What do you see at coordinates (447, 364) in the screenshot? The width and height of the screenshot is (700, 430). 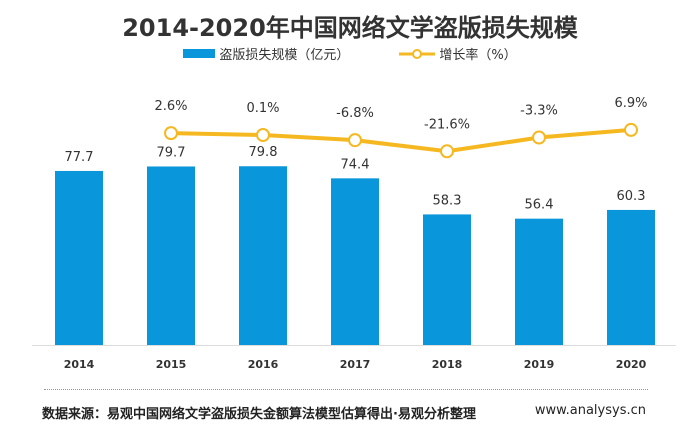 I see `x-tick-2018: 2018` at bounding box center [447, 364].